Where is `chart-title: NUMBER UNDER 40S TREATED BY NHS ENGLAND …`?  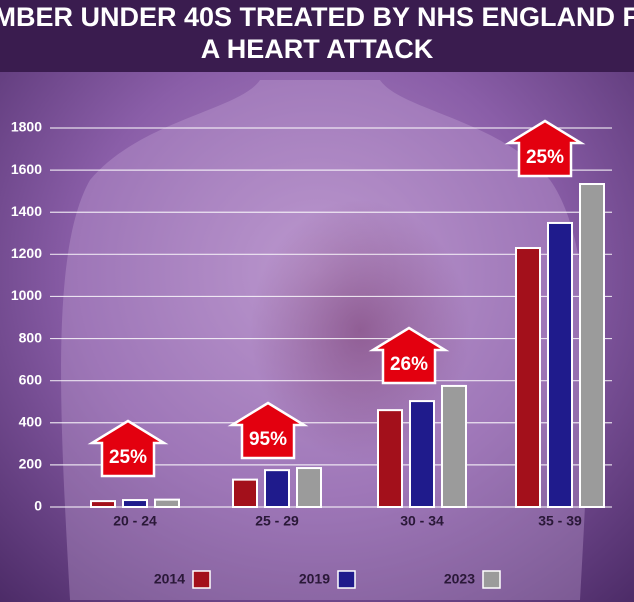 chart-title: NUMBER UNDER 40S TREATED BY NHS ENGLAND … is located at coordinates (317, 33).